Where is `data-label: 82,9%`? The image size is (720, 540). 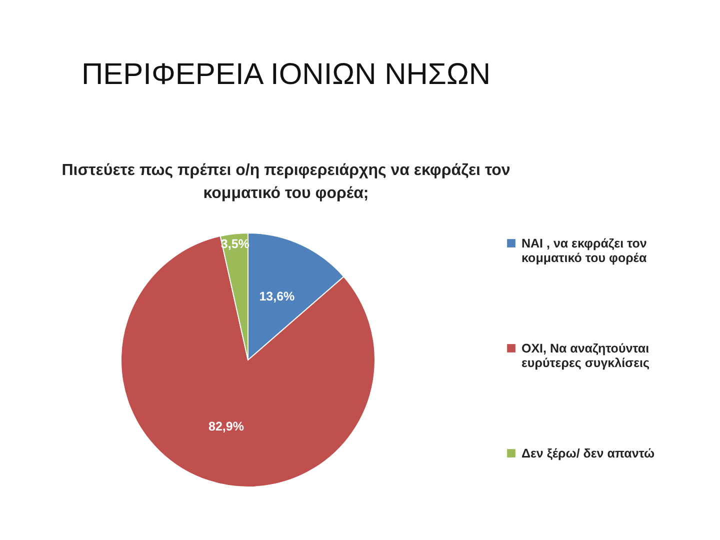 data-label: 82,9% is located at coordinates (226, 426).